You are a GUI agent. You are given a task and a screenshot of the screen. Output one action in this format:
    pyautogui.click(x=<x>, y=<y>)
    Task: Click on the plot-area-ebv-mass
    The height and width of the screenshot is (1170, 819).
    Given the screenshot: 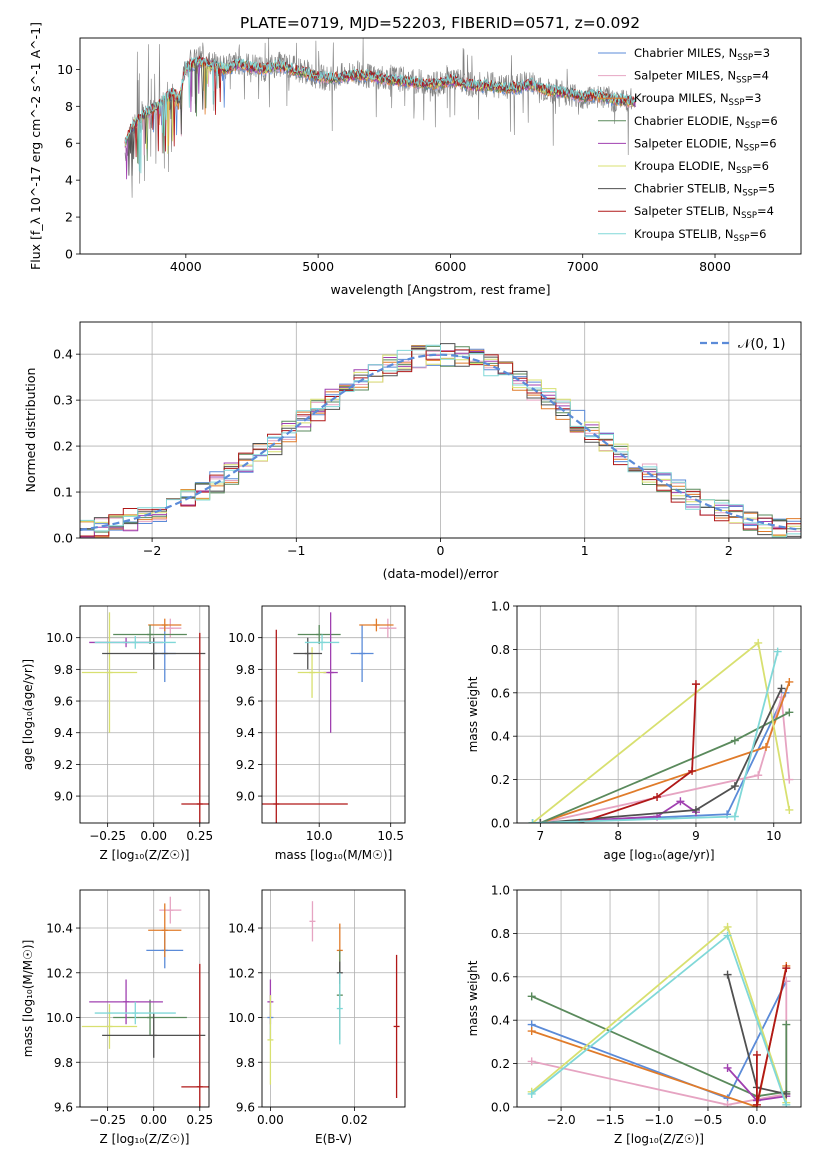 What is the action you would take?
    pyautogui.click(x=333, y=1000)
    